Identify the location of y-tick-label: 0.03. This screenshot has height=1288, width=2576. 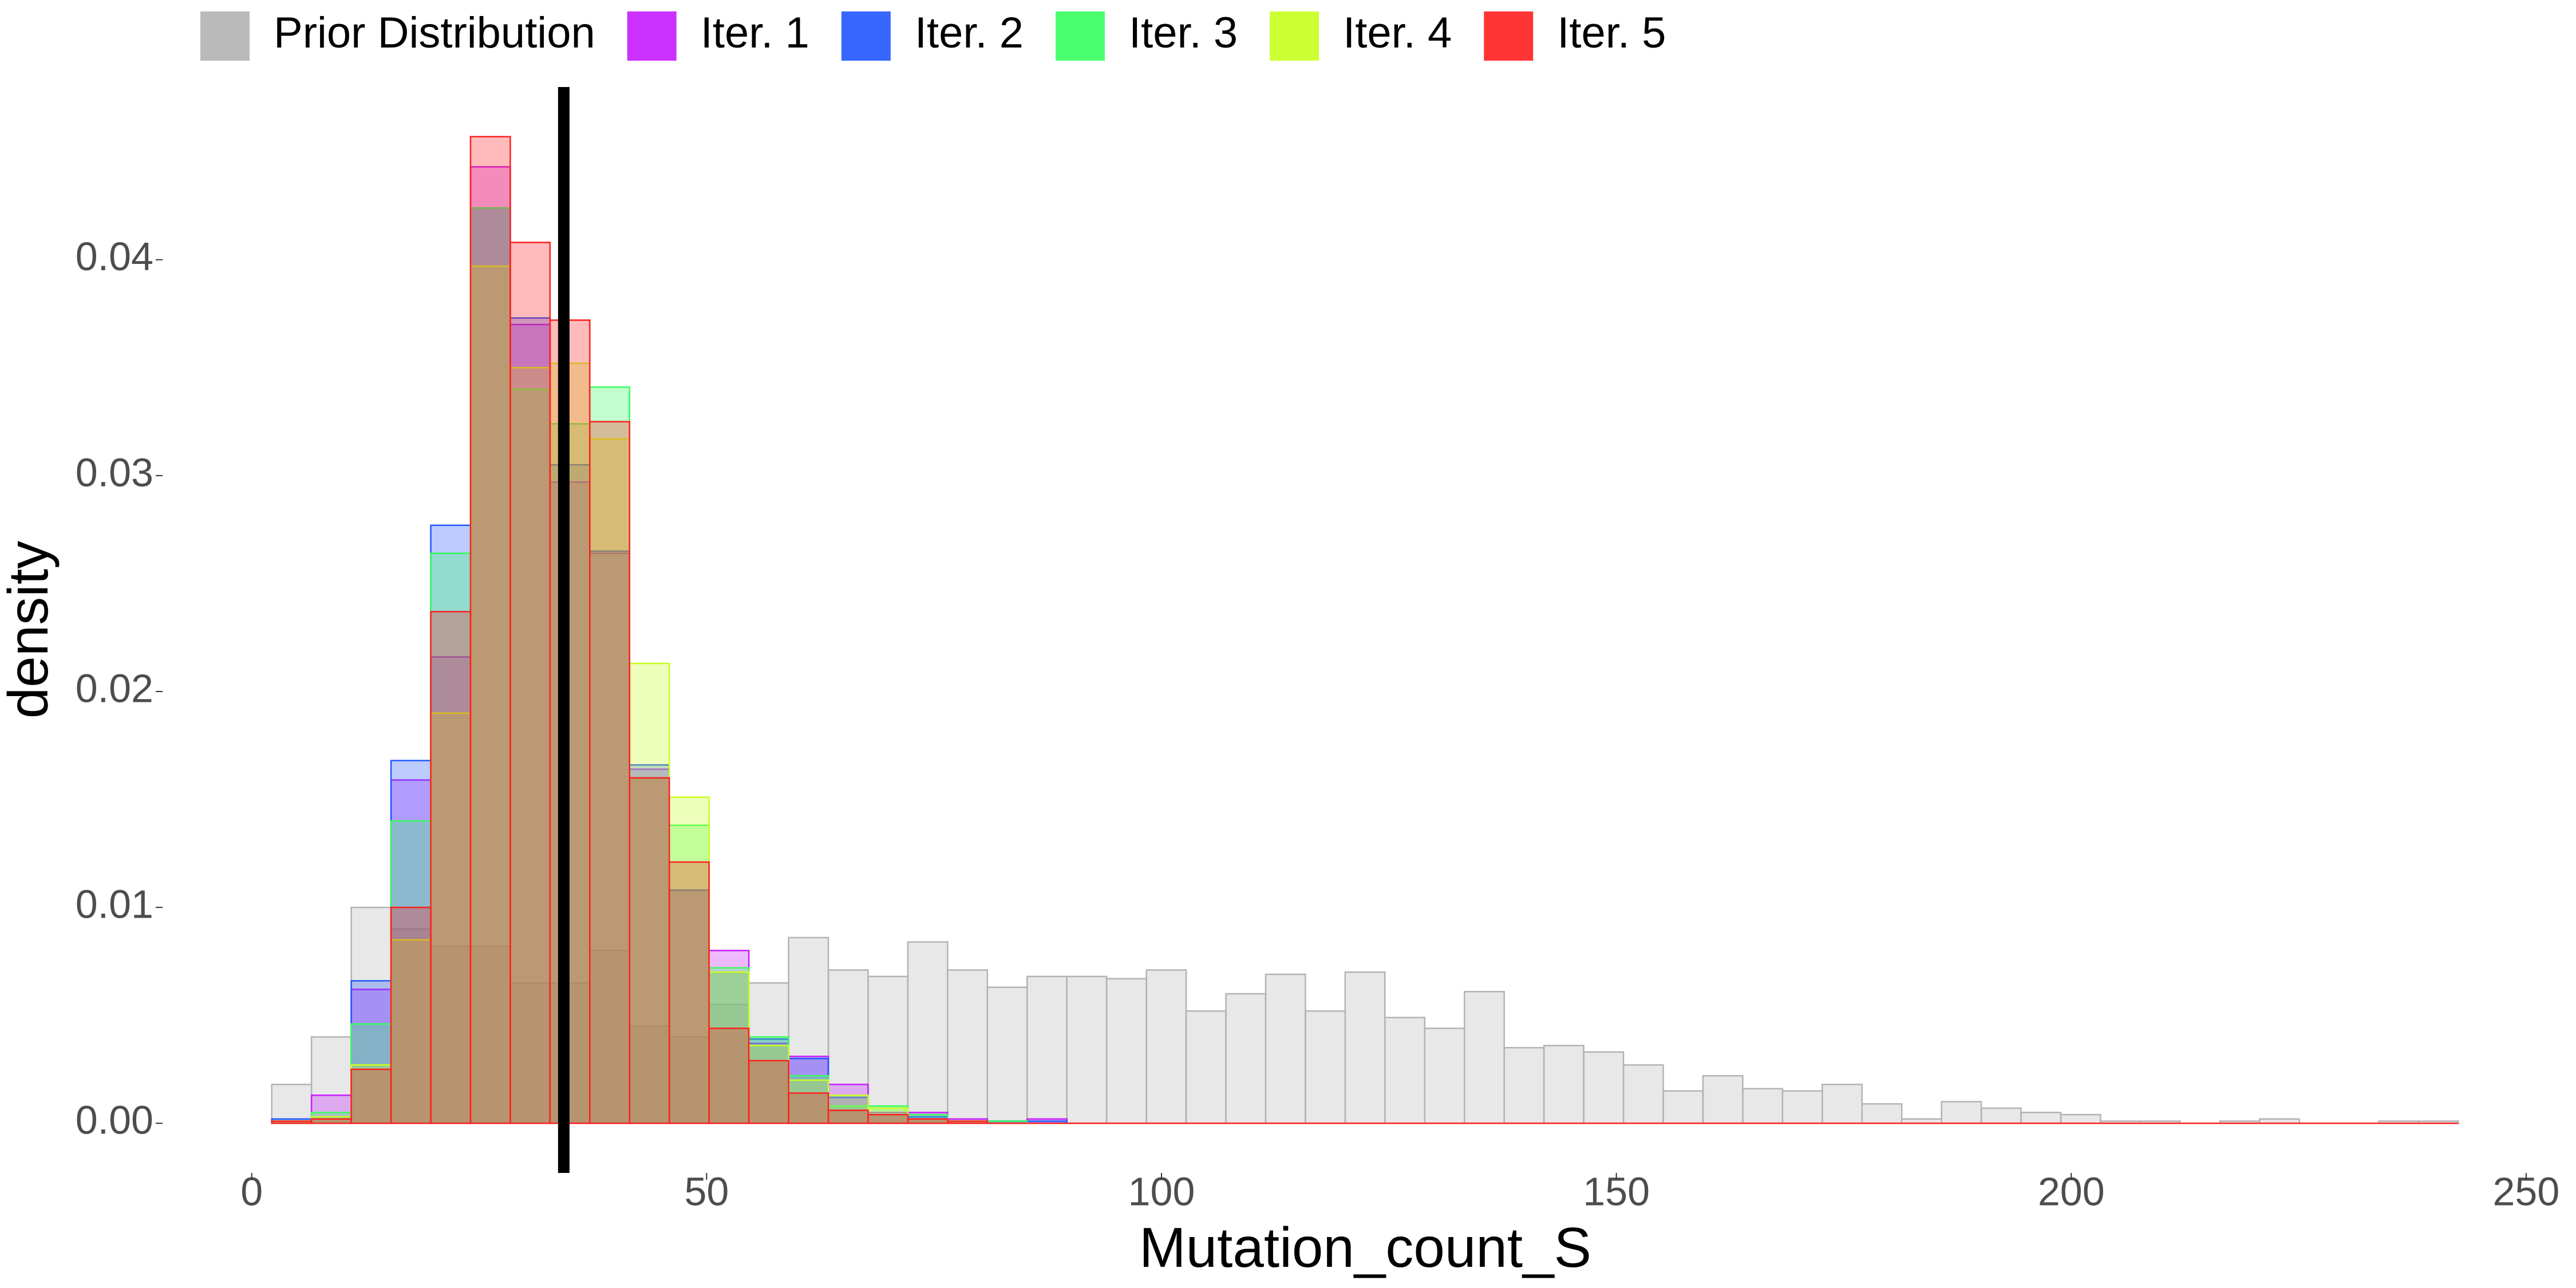
(114, 472).